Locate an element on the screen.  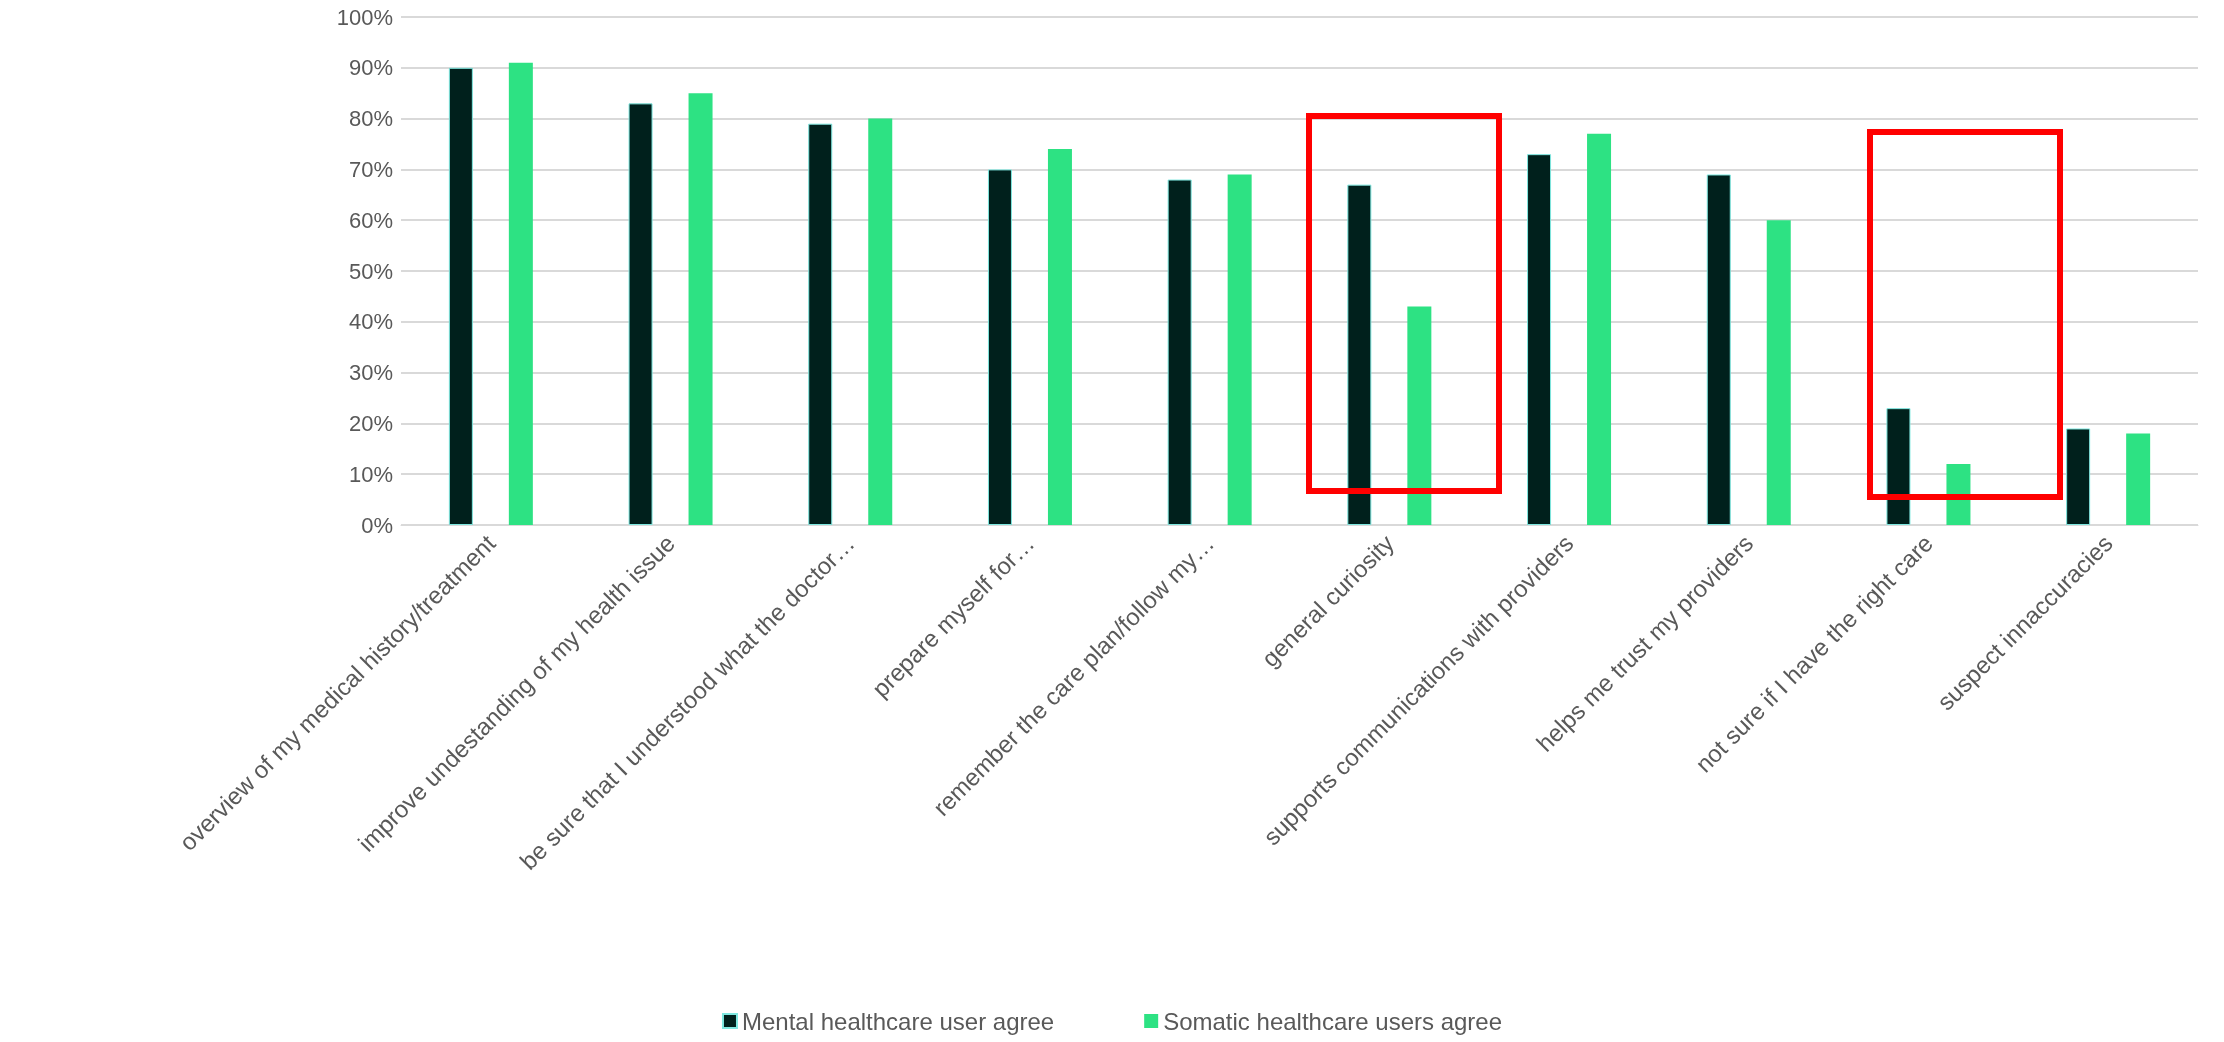
y-tick-label: 70% is located at coordinates (370, 169).